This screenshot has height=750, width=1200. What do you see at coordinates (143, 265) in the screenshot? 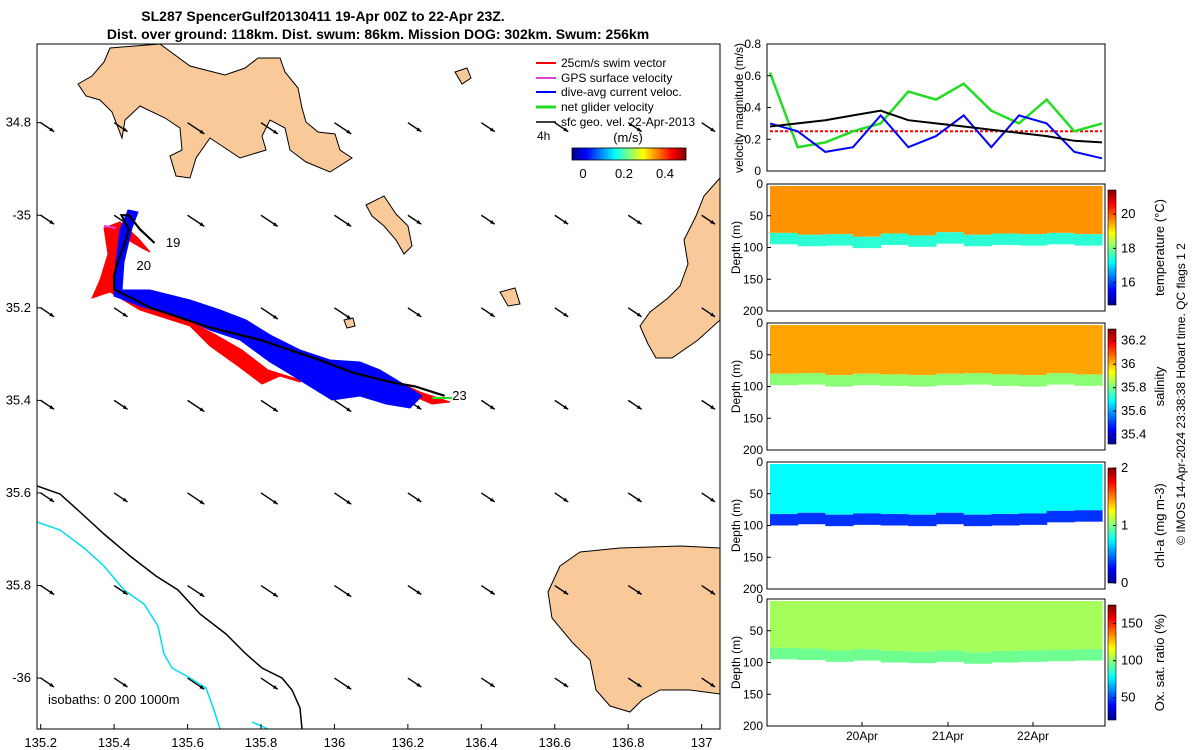
I see `day-label: 20` at bounding box center [143, 265].